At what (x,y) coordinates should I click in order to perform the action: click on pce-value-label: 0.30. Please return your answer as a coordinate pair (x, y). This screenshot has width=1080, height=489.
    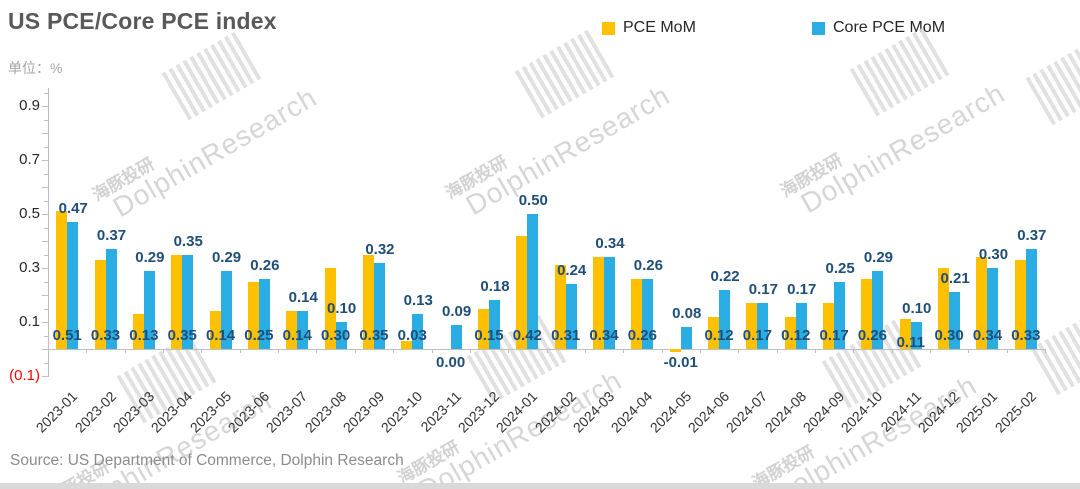
    Looking at the image, I should click on (949, 335).